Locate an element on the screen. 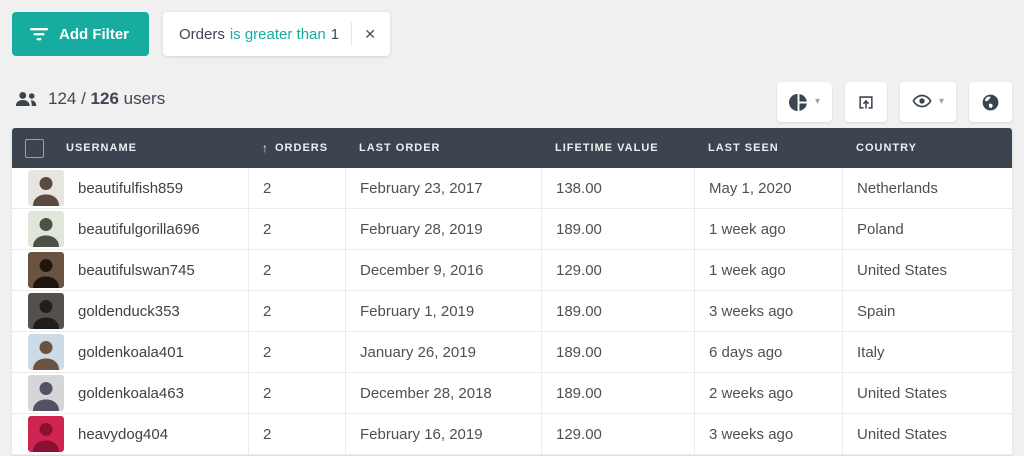  header-label-username: USERNAME is located at coordinates (101, 148).